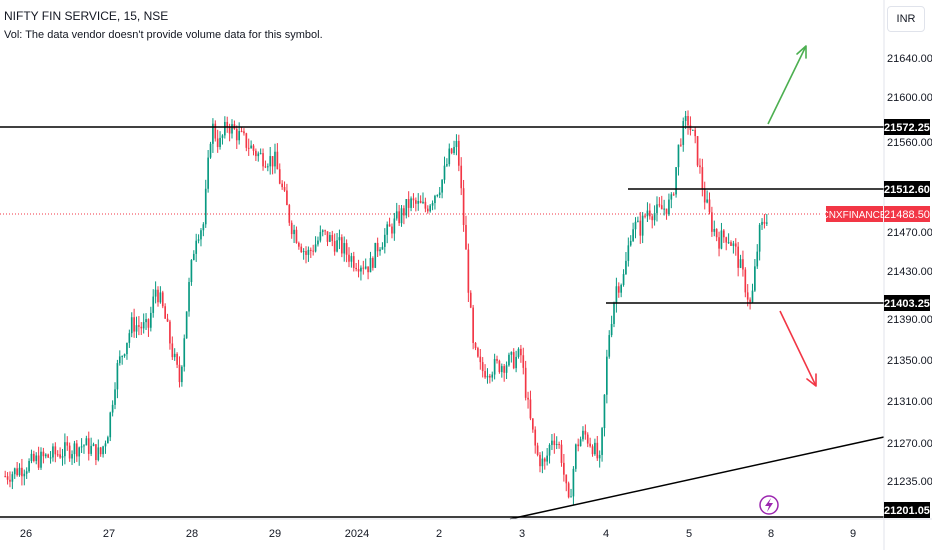  I want to click on price-tick: 21560.00, so click(909, 143).